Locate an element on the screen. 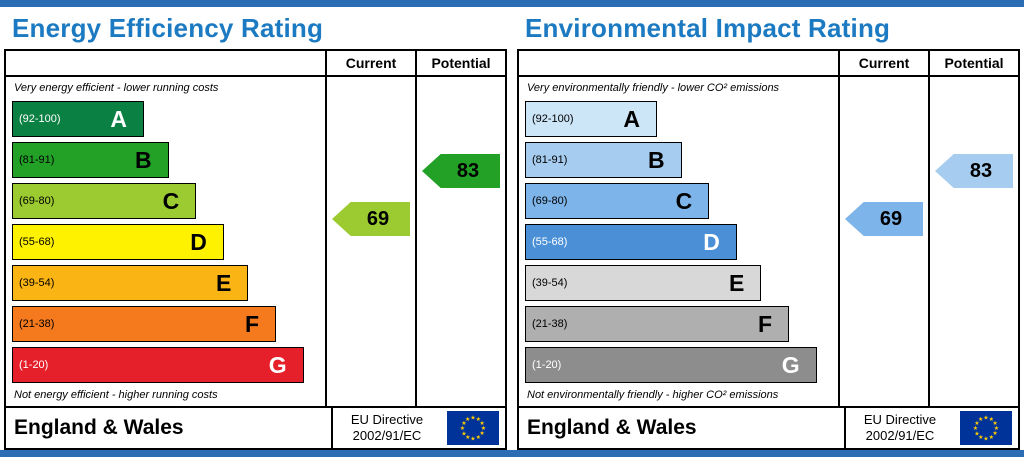  band-row: (81-91) B is located at coordinates (165, 160).